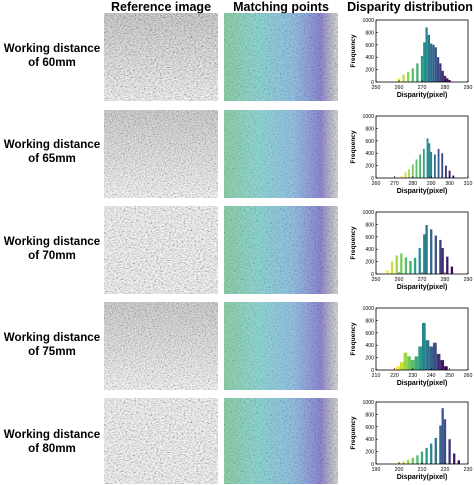  What do you see at coordinates (281, 7) in the screenshot?
I see `matching-points-header: Matching points` at bounding box center [281, 7].